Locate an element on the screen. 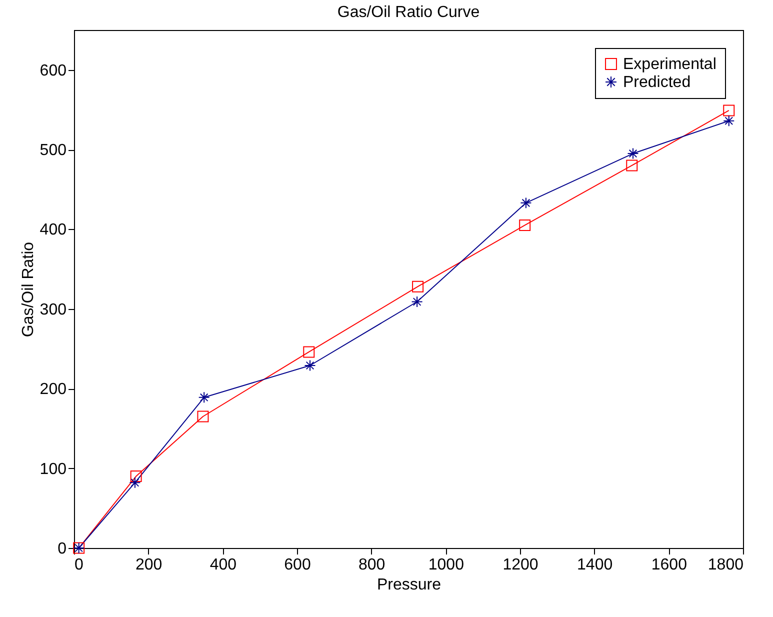 Image resolution: width=773 pixels, height=617 pixels. legend-label: Experimental is located at coordinates (669, 64).